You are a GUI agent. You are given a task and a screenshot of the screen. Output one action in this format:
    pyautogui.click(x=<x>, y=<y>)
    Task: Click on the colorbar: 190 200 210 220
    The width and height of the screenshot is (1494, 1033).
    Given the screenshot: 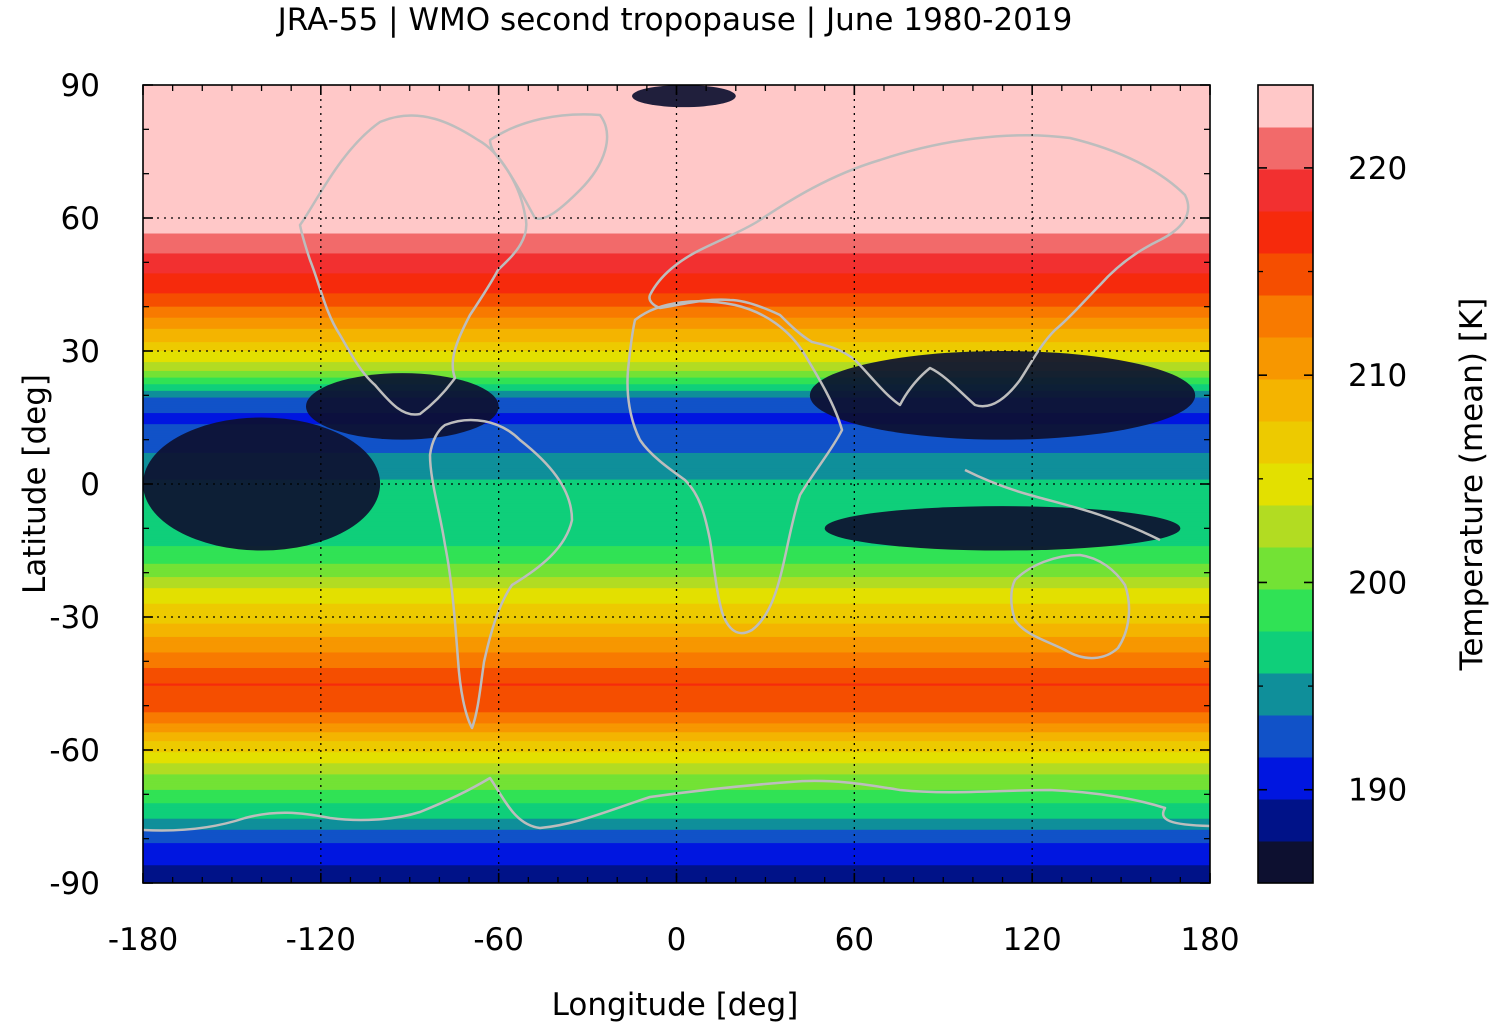 What is the action you would take?
    pyautogui.click(x=1332, y=484)
    